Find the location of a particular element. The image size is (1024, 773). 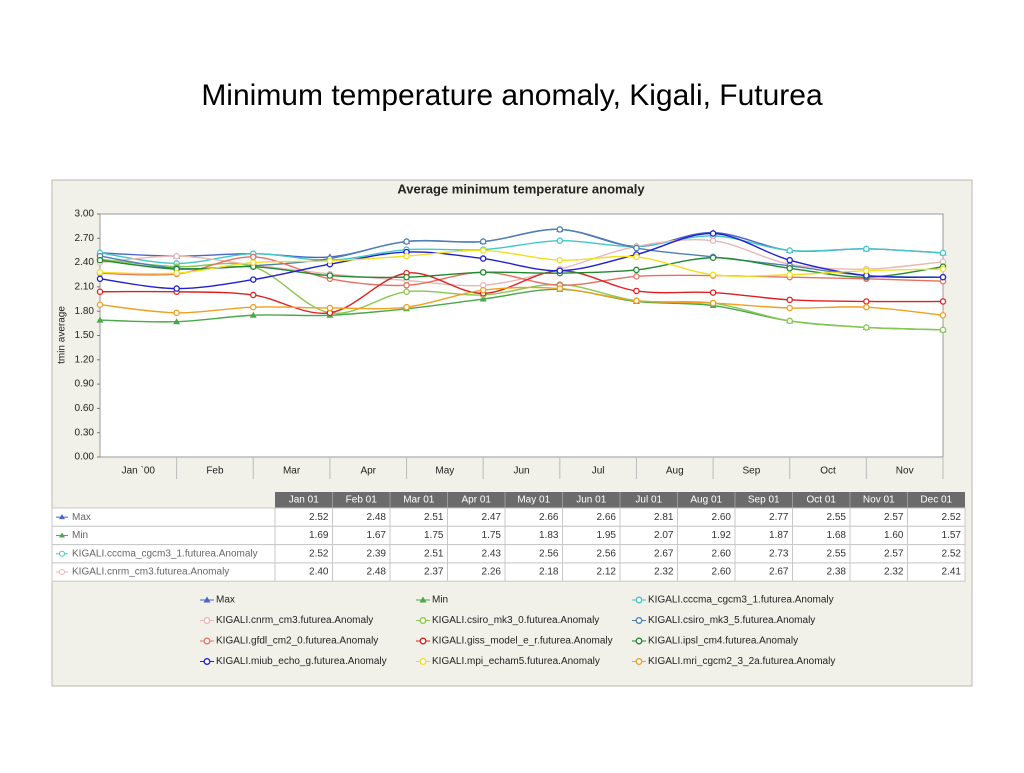

table-cell: 2.26 is located at coordinates (492, 572).